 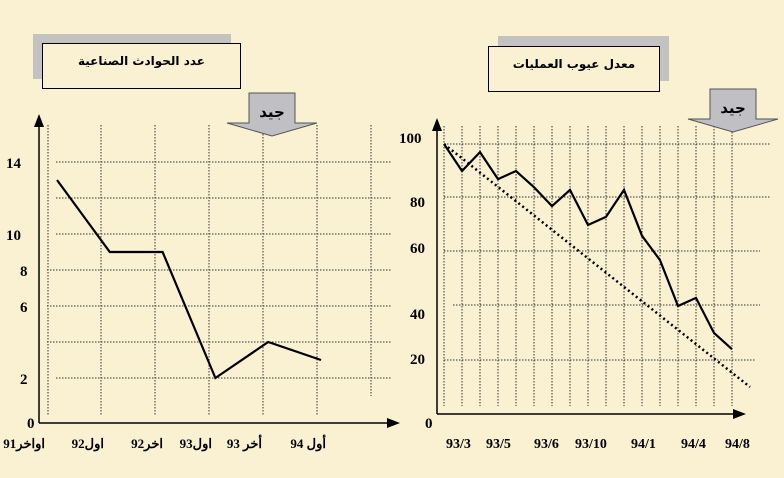 What do you see at coordinates (546, 444) in the screenshot?
I see `right-x-tick-label: 93/6` at bounding box center [546, 444].